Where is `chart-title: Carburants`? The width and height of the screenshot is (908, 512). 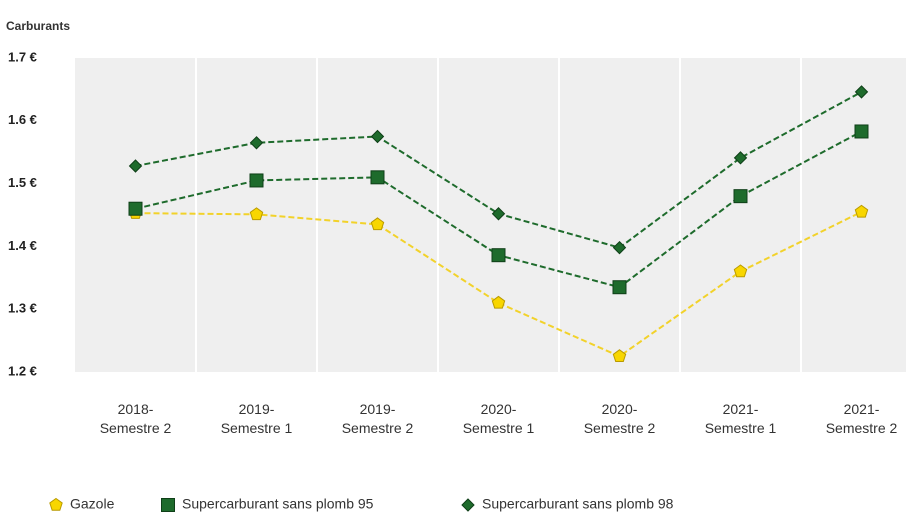
chart-title: Carburants is located at coordinates (38, 26).